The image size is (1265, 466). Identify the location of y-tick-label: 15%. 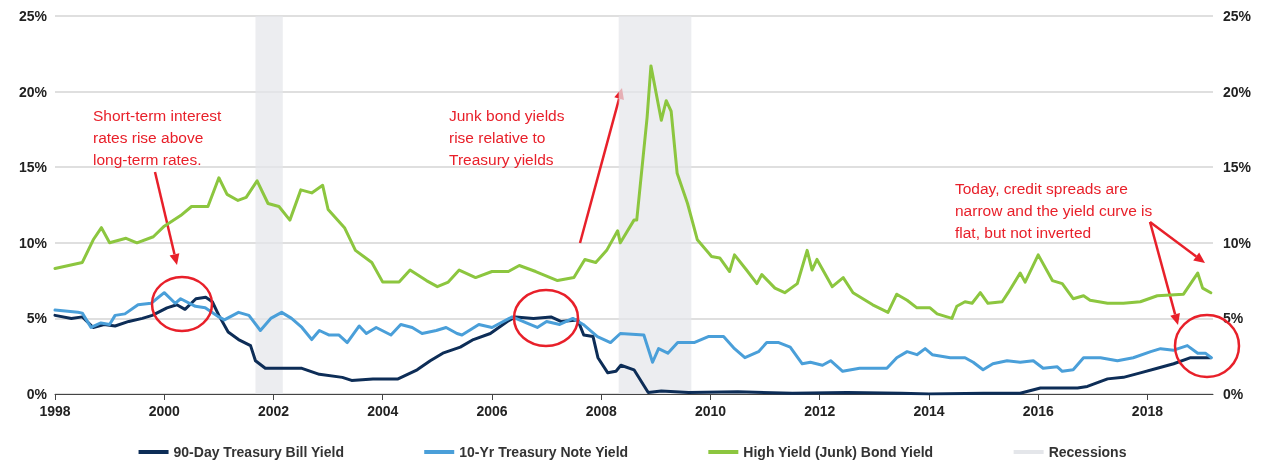
(33, 167).